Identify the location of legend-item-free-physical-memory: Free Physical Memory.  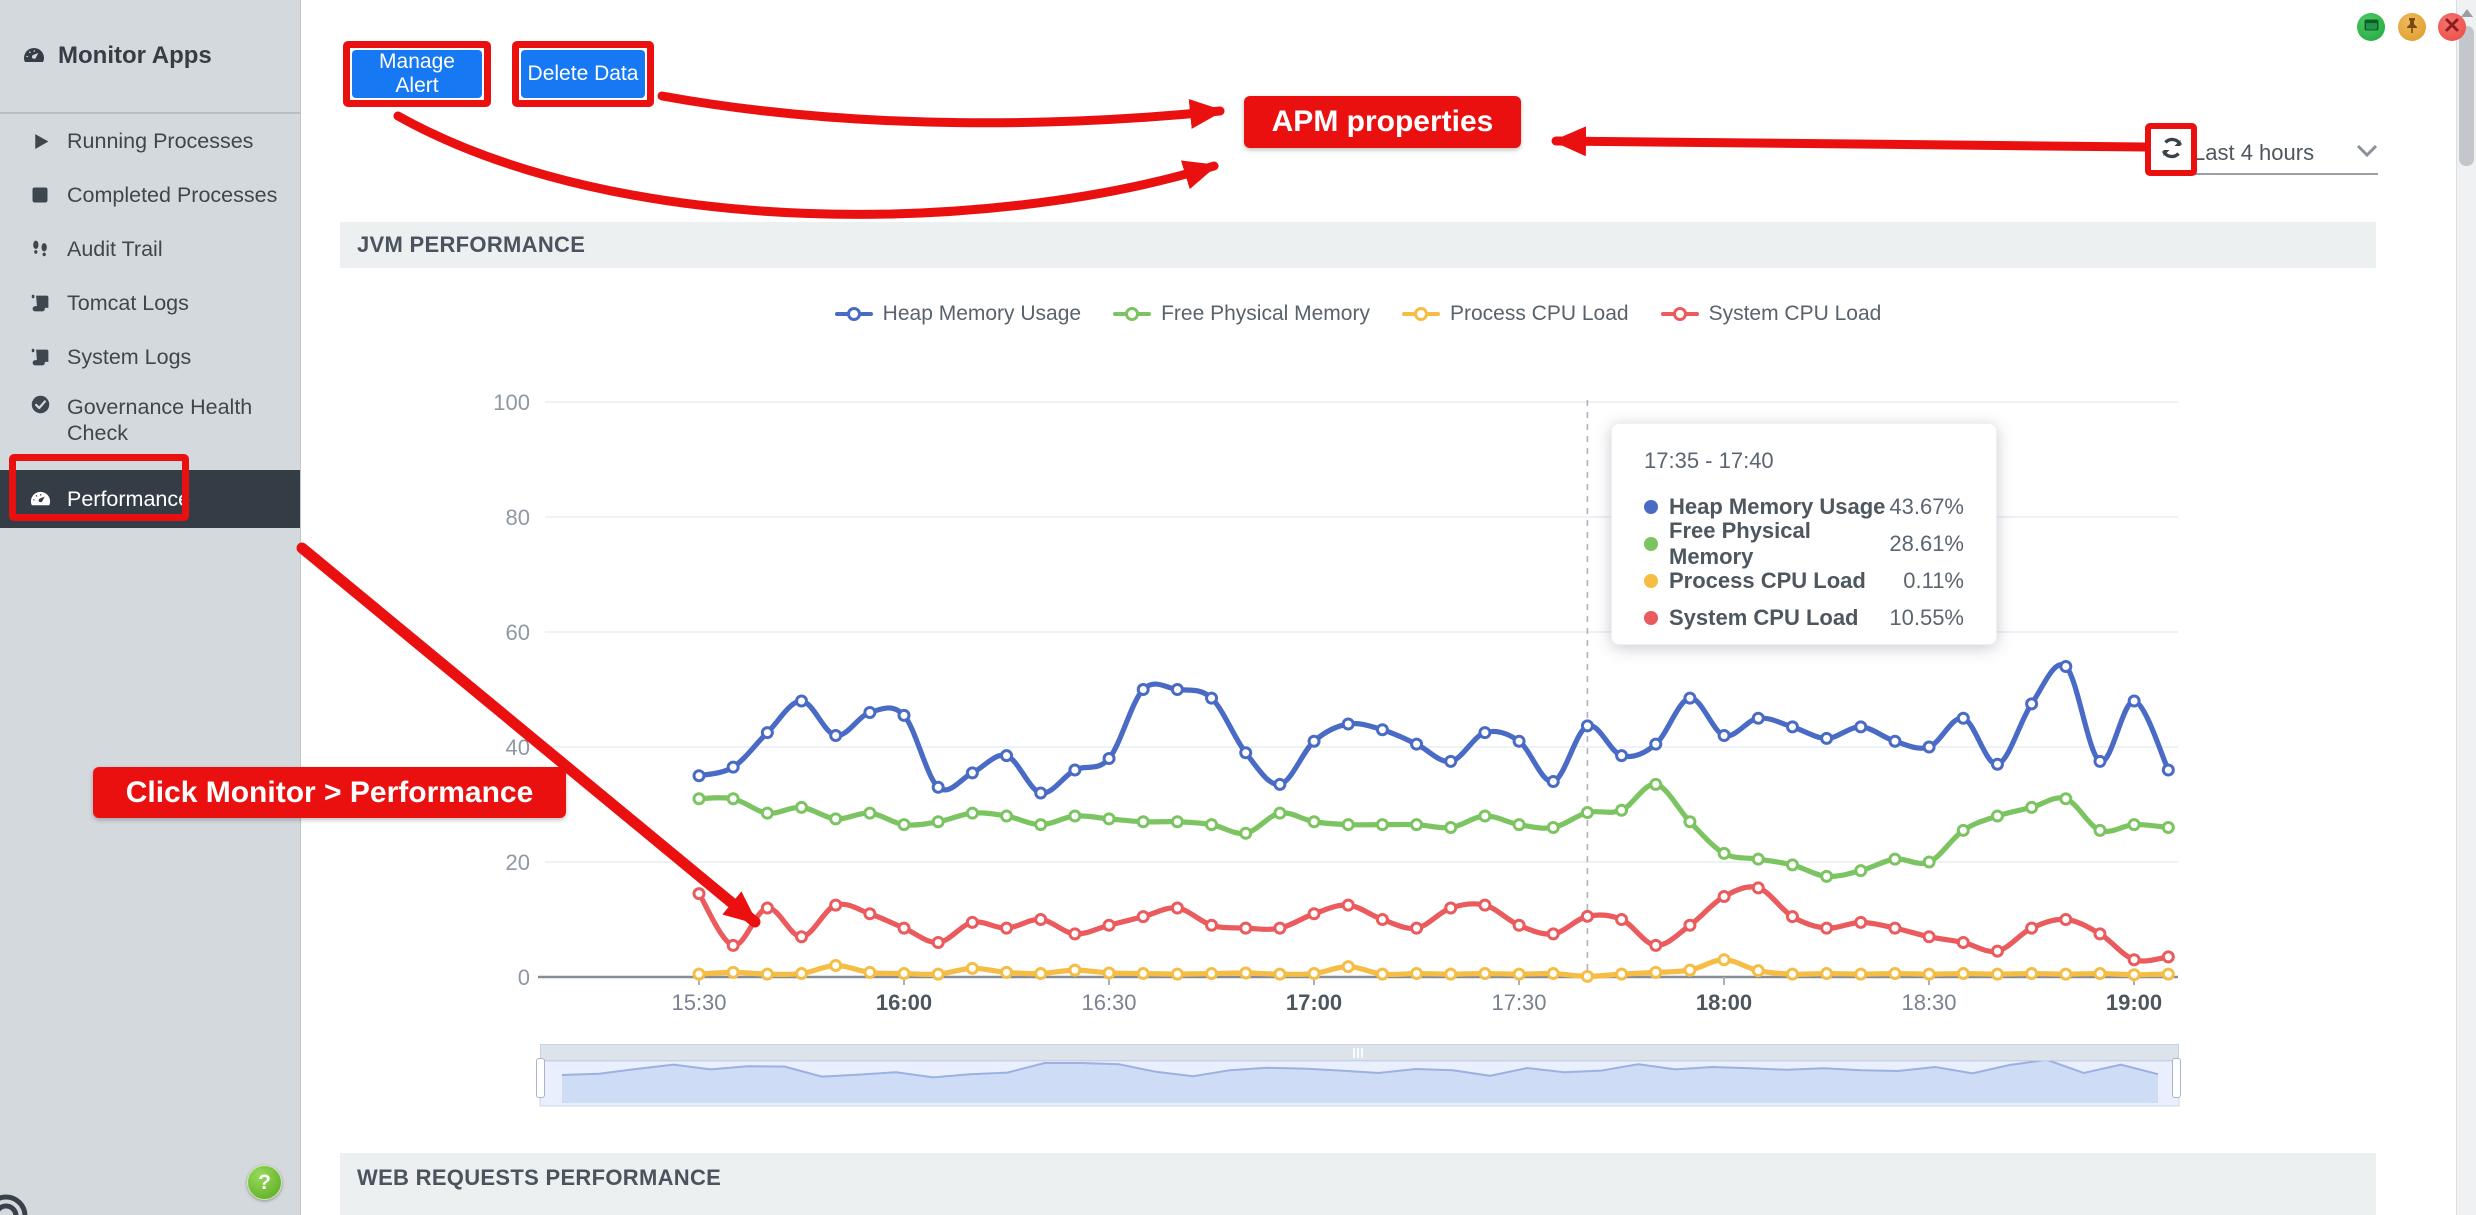
(1241, 314).